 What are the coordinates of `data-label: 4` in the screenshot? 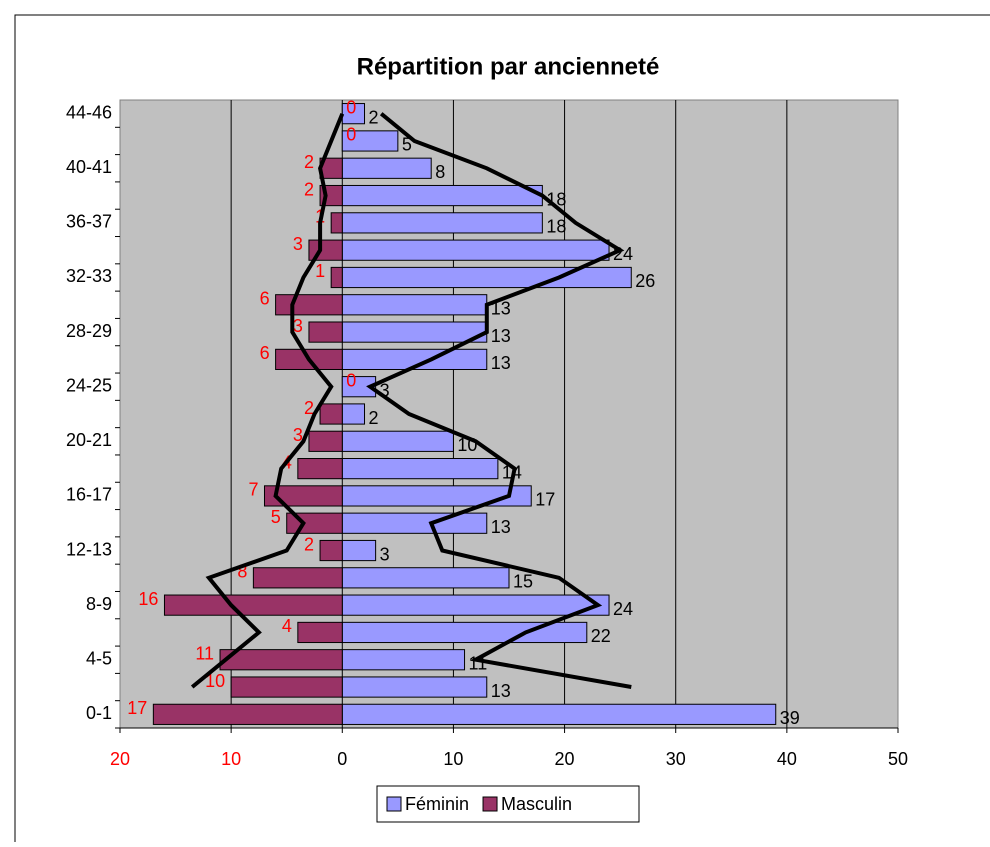 It's located at (287, 626).